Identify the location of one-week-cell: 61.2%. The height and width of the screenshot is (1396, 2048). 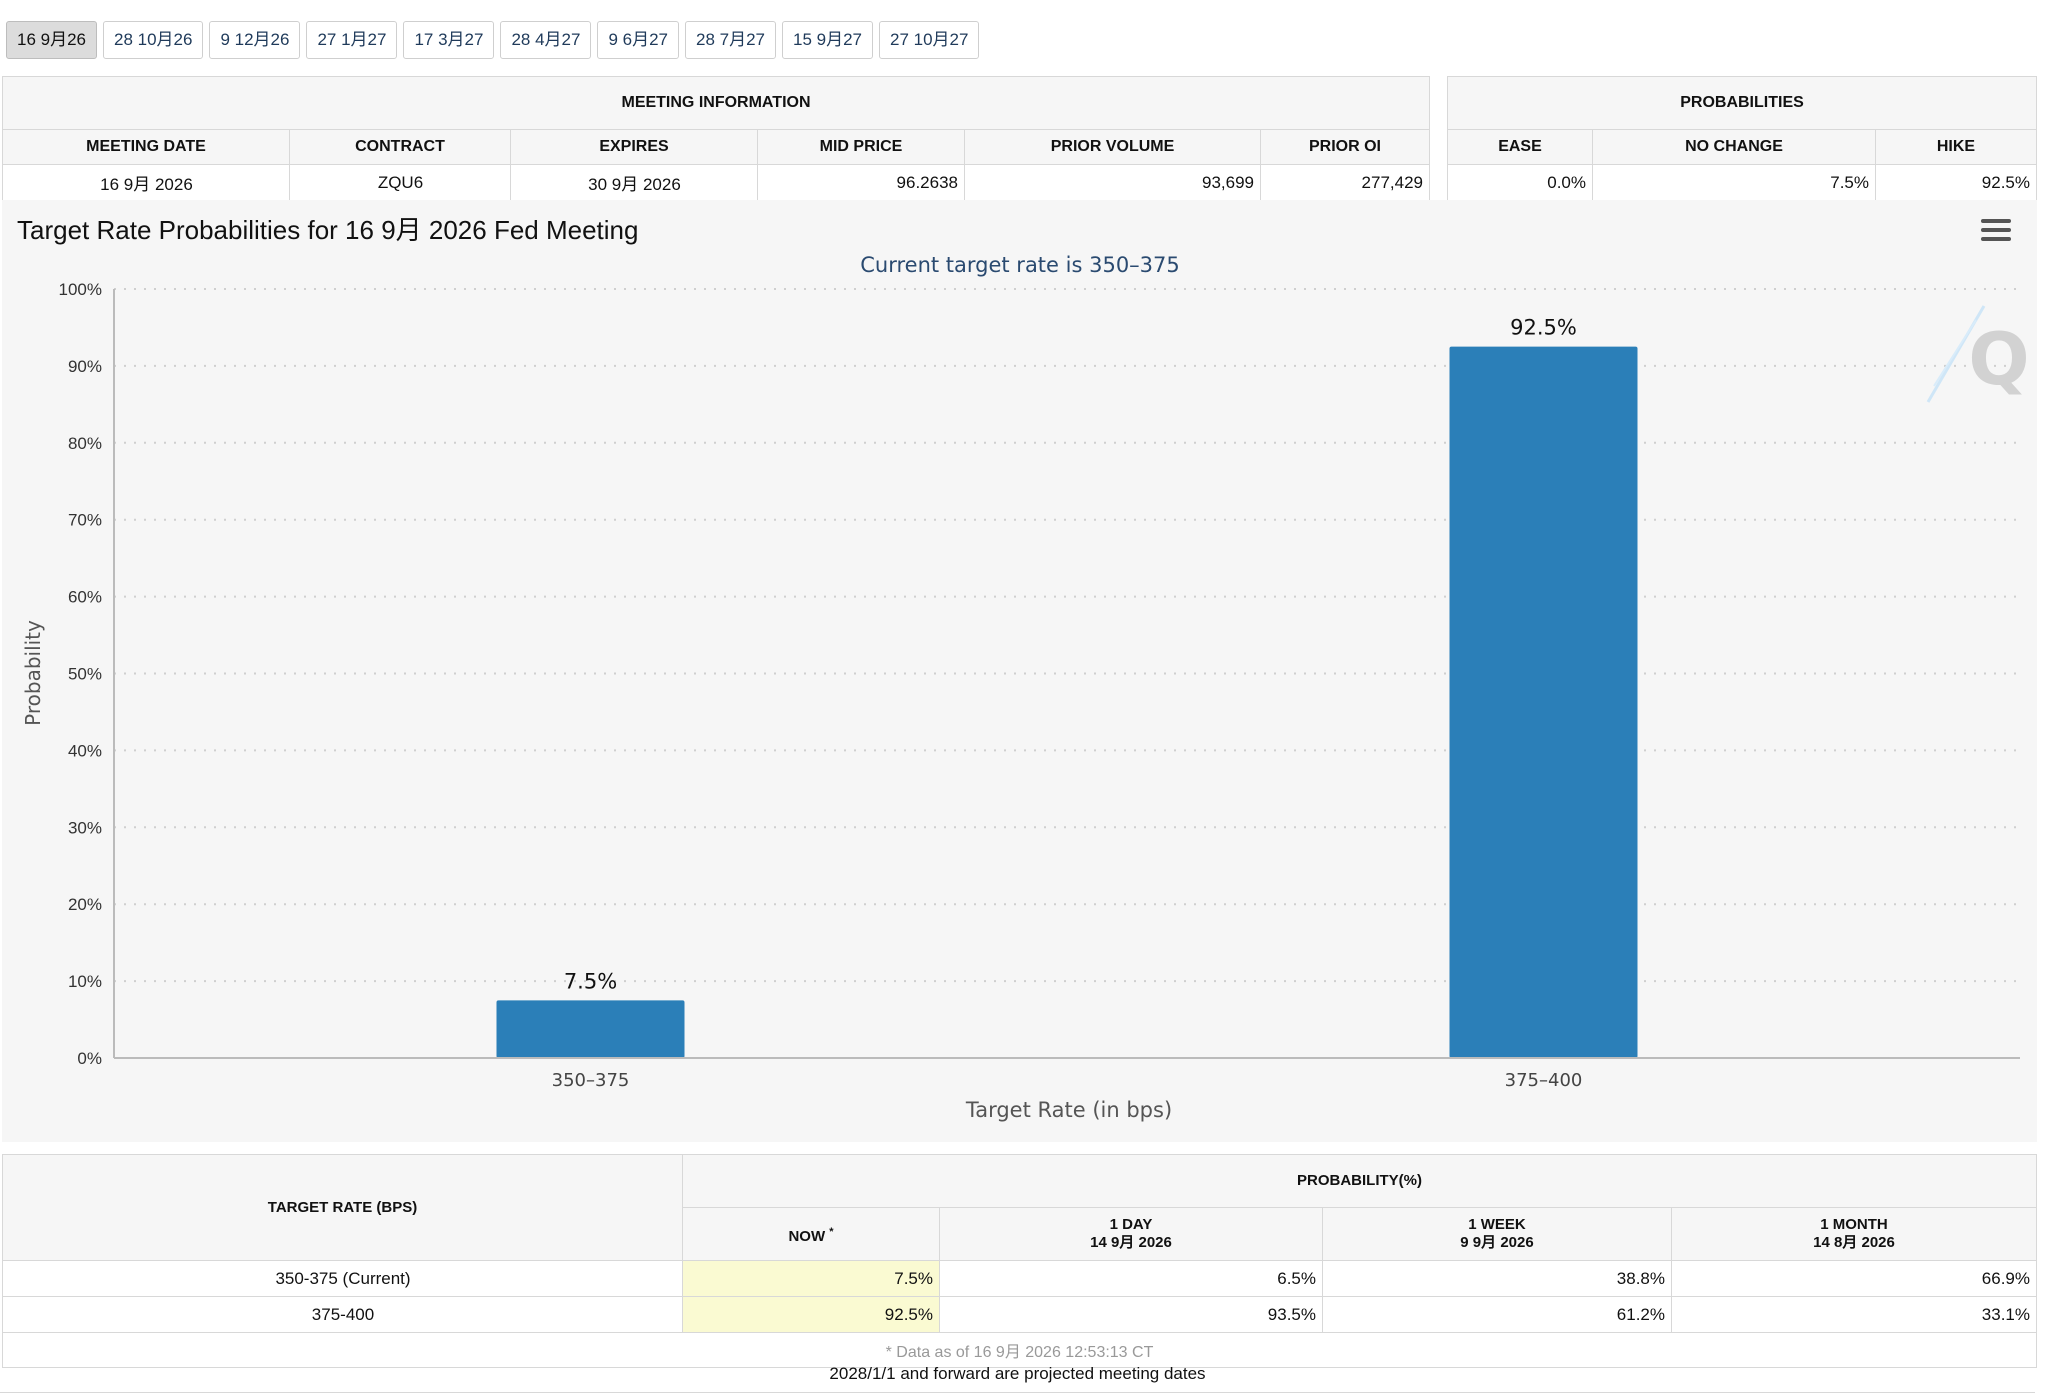
(1497, 1314).